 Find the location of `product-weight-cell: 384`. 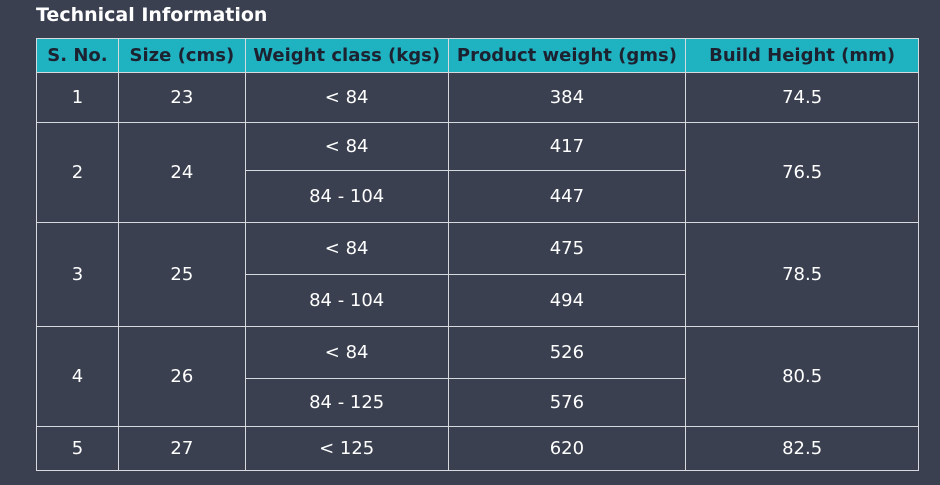

product-weight-cell: 384 is located at coordinates (567, 97).